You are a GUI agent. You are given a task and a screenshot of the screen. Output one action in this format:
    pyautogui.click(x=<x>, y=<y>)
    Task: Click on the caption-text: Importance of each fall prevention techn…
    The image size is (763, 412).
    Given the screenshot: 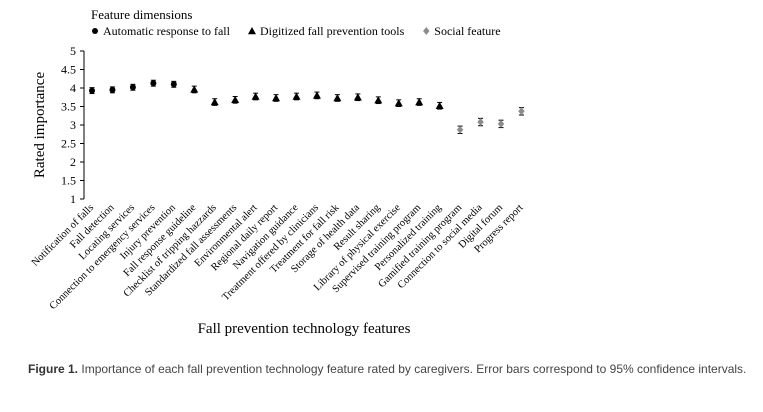 What is the action you would take?
    pyautogui.click(x=414, y=369)
    